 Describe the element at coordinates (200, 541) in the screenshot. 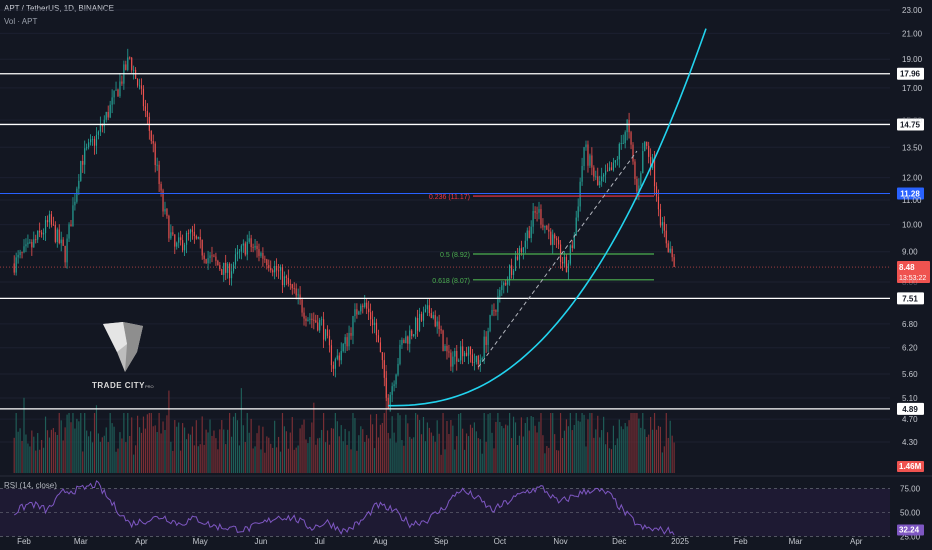

I see `time-tick: May` at that location.